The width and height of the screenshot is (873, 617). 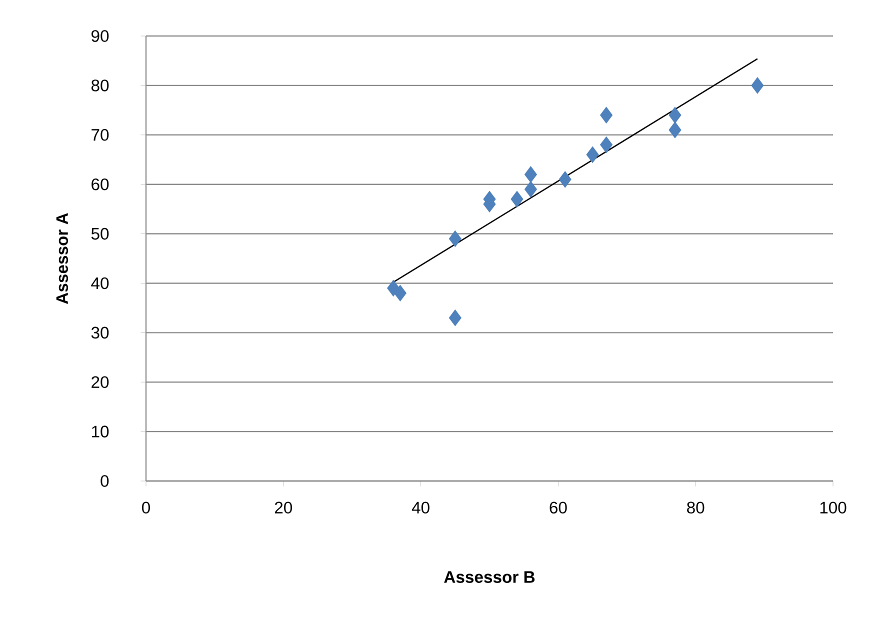 I want to click on x-tick-label: 40, so click(x=421, y=508).